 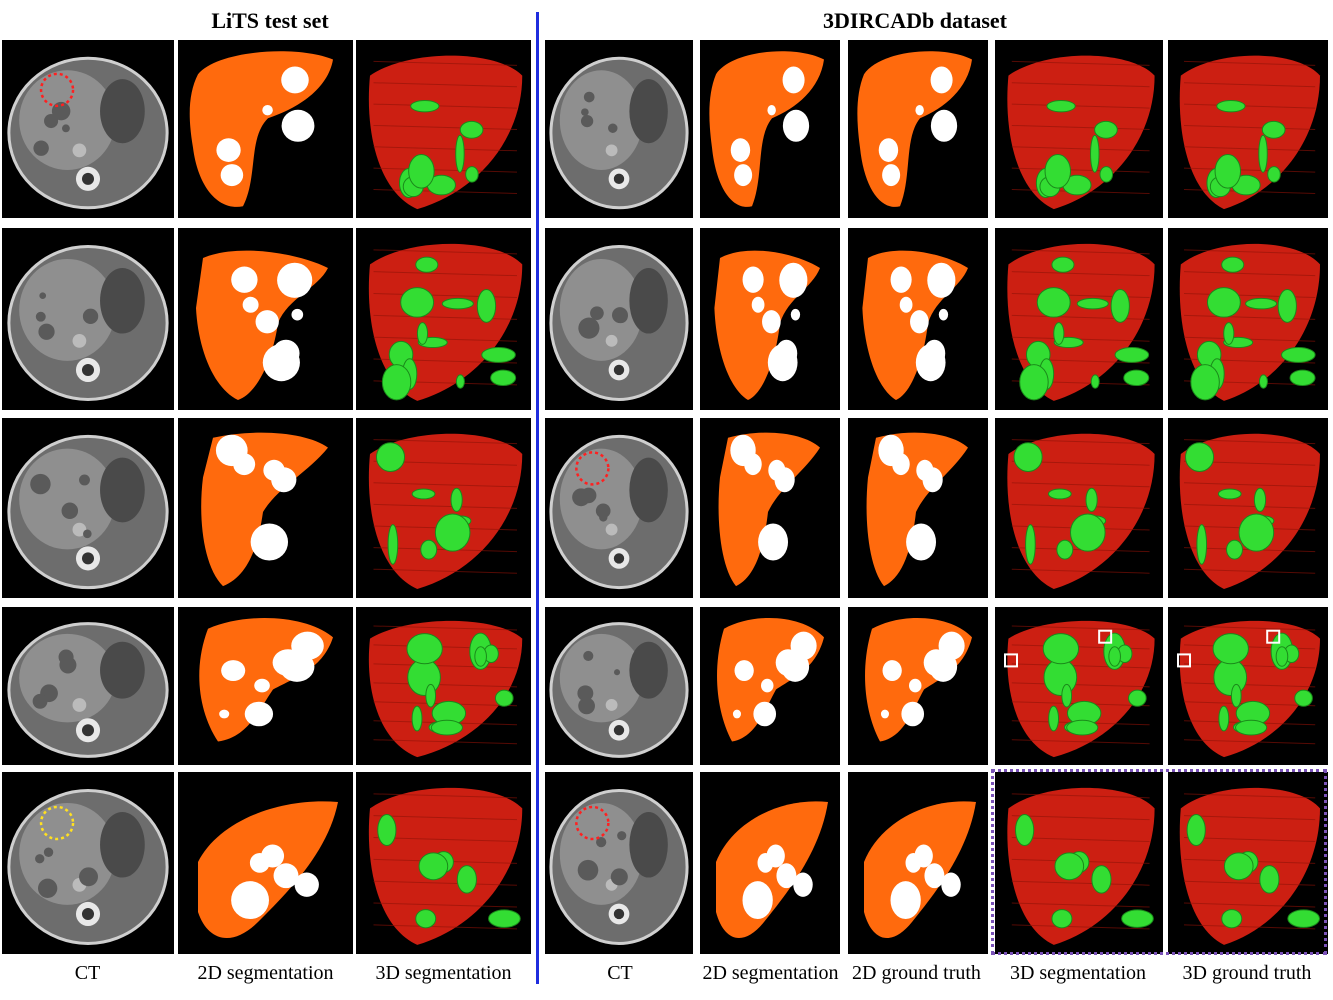 What do you see at coordinates (918, 508) in the screenshot?
I see `panel-seg2d-r3-c6` at bounding box center [918, 508].